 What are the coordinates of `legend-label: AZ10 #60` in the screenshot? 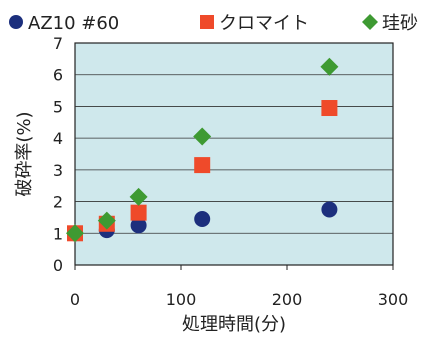 It's located at (73, 23).